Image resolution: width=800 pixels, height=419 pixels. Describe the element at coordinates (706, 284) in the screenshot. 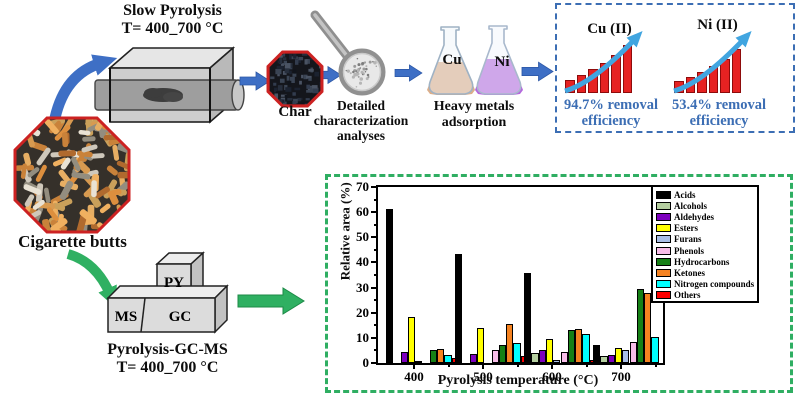

I see `legend-item-nitrogen-compounds: Nitrogen compounds` at that location.